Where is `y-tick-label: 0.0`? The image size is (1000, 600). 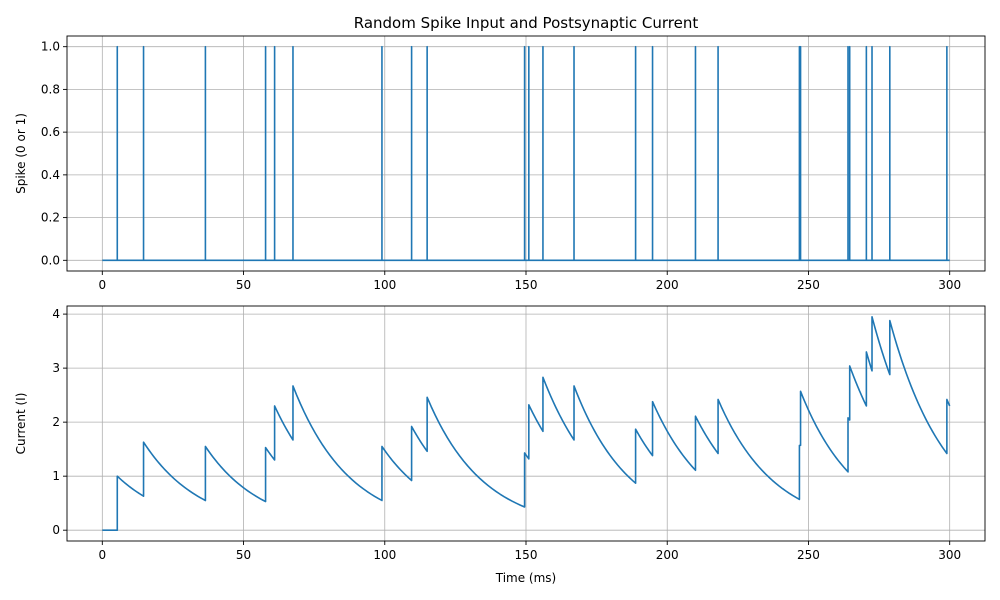 y-tick-label: 0.0 is located at coordinates (50, 260).